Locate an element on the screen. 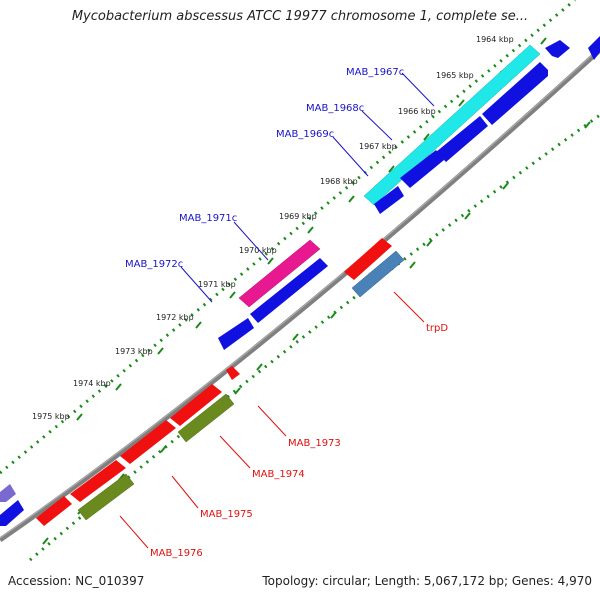 The height and width of the screenshot is (600, 600). tick-label: 1969 kbp is located at coordinates (298, 216).